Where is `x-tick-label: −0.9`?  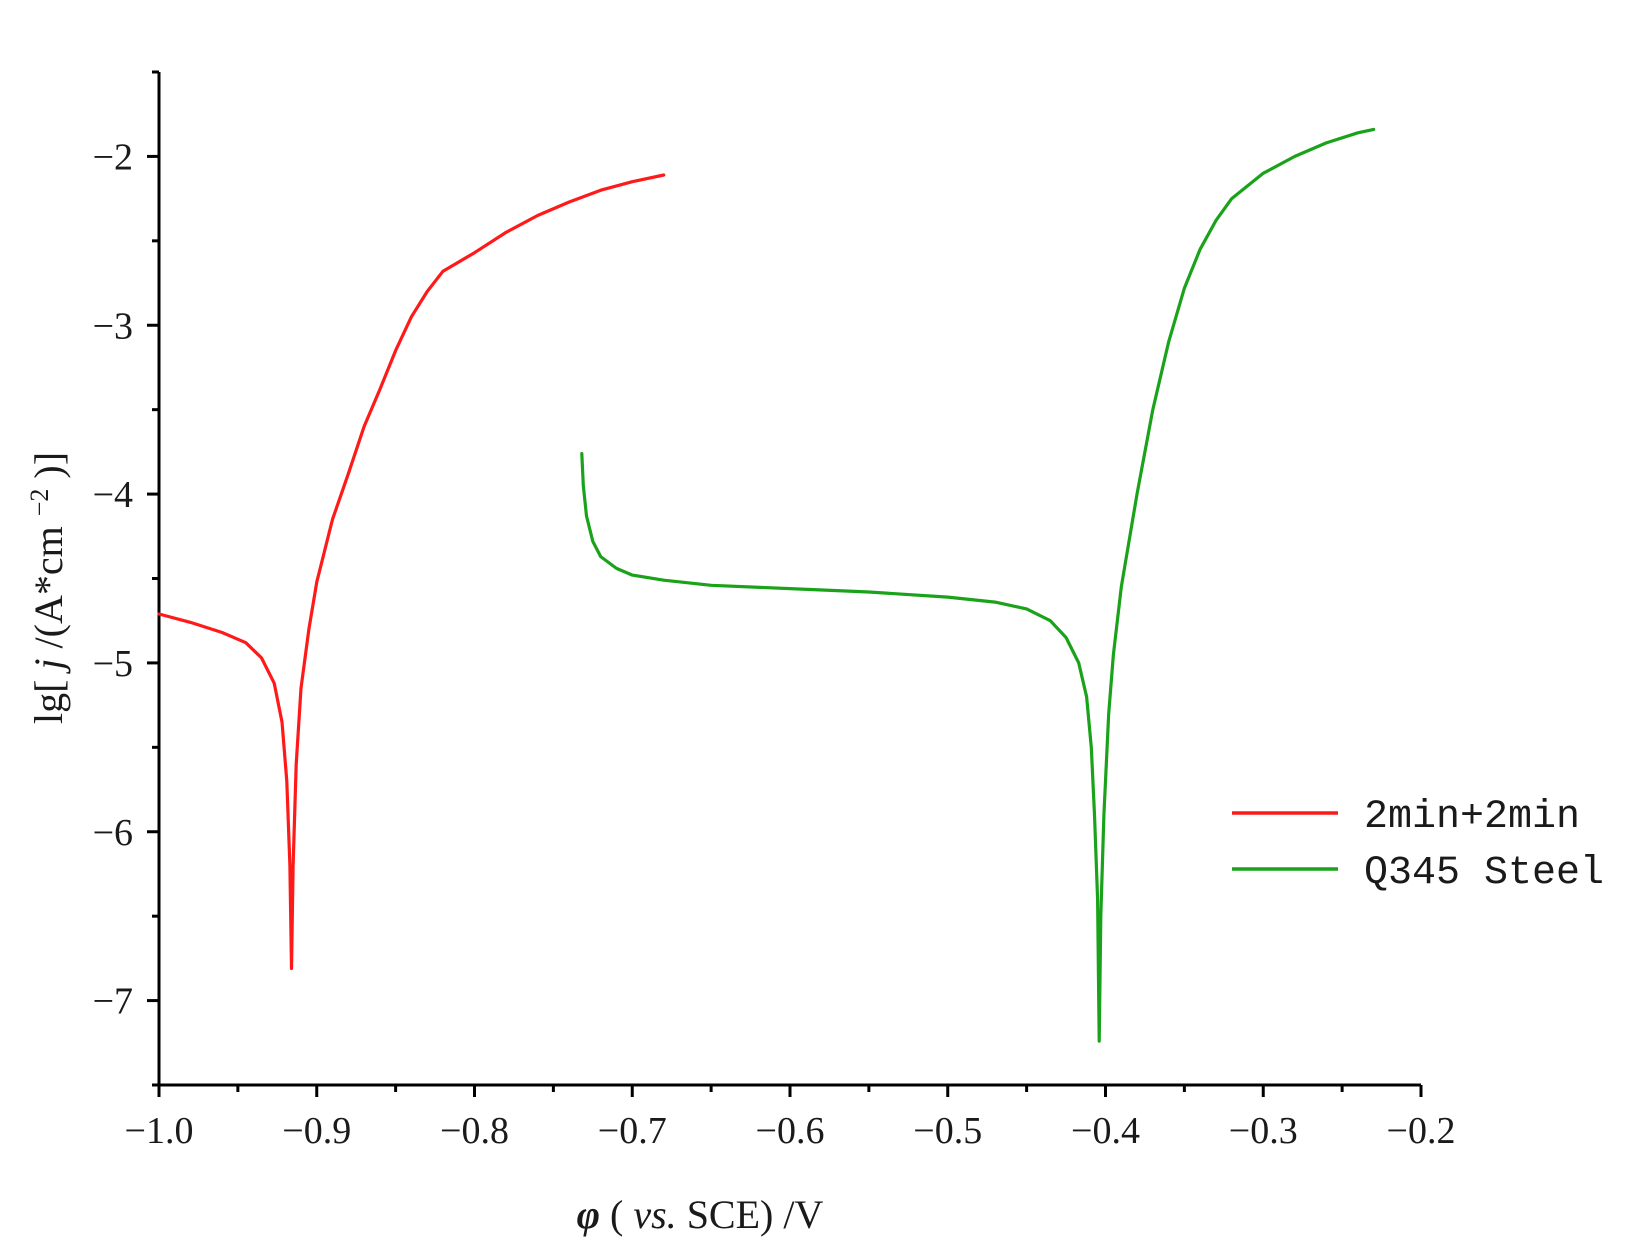
x-tick-label: −0.9 is located at coordinates (316, 1131).